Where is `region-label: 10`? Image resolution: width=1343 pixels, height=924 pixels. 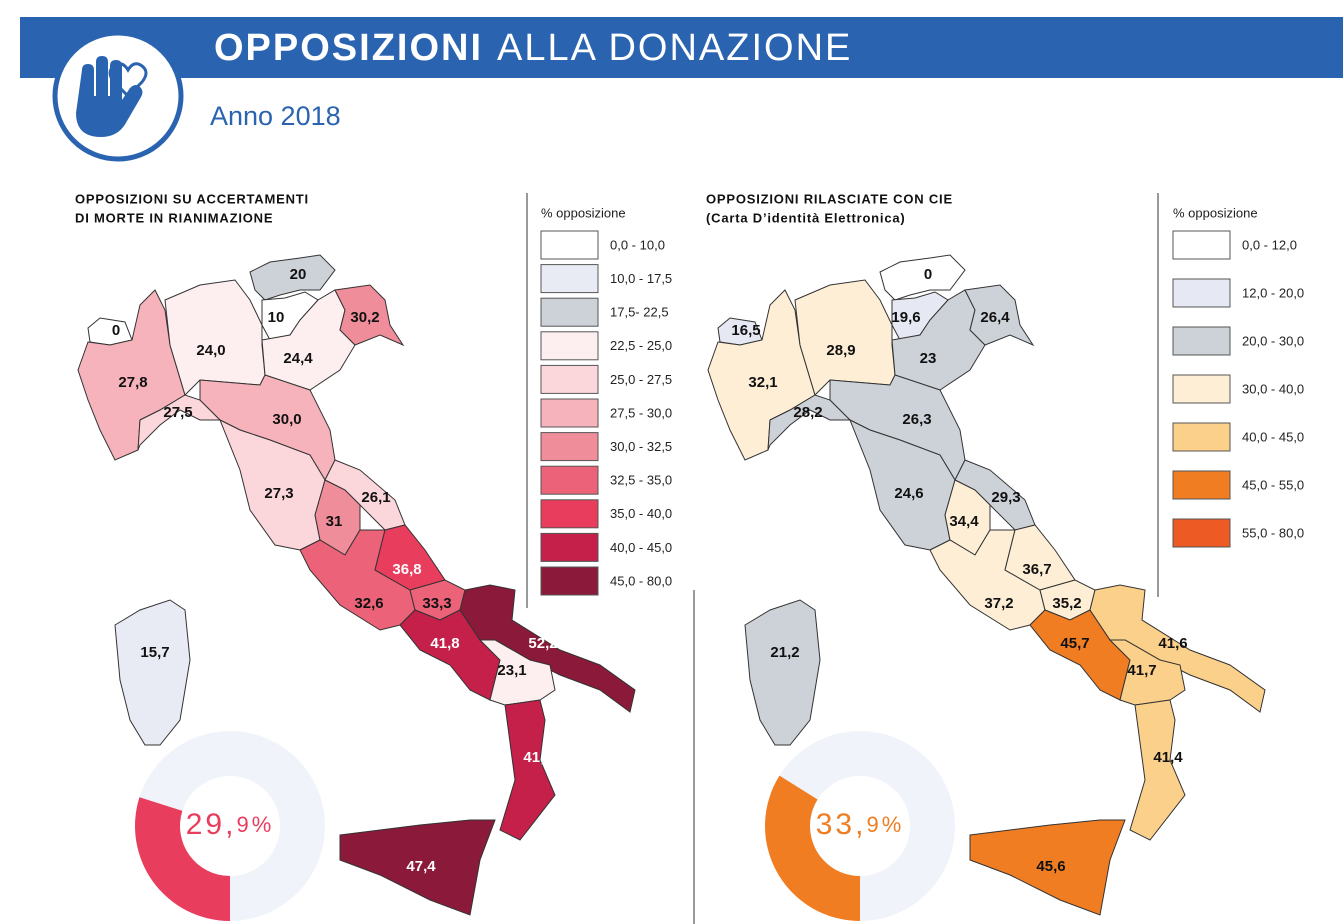 region-label: 10 is located at coordinates (276, 317).